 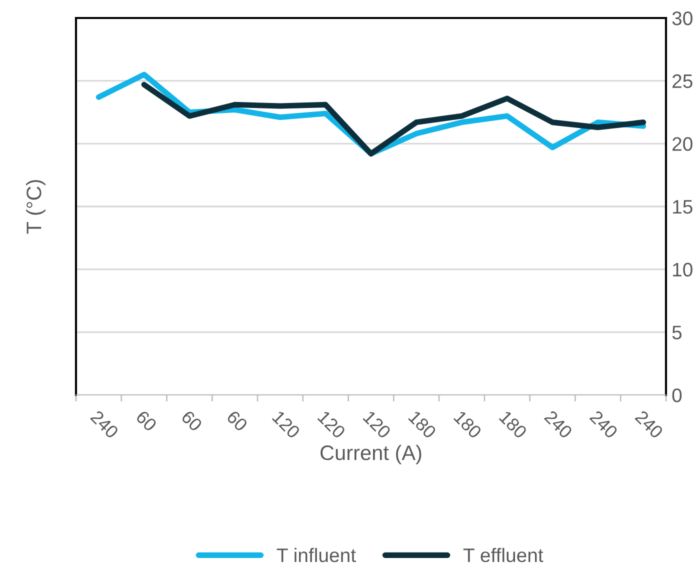 What do you see at coordinates (682, 269) in the screenshot?
I see `y-tick-label: 10` at bounding box center [682, 269].